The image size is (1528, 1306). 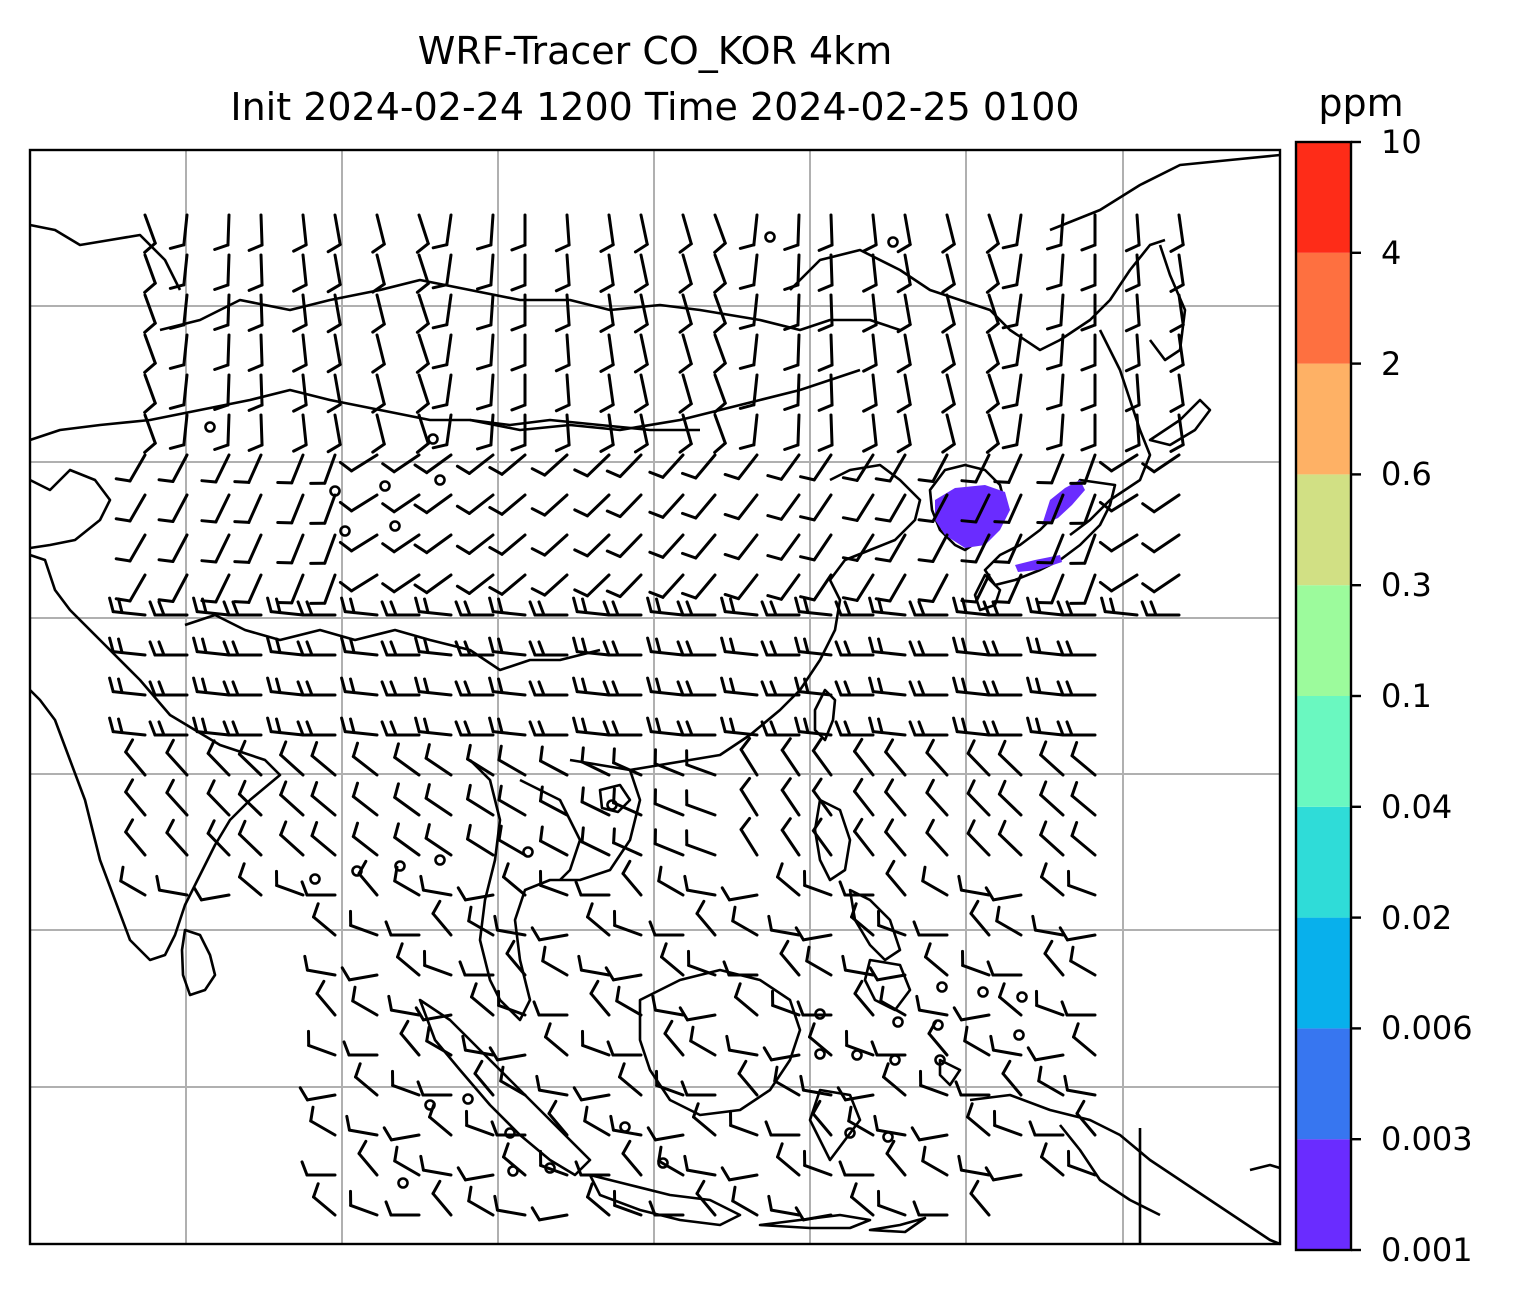 I want to click on colorbar-tick-label: 2, so click(x=1391, y=363).